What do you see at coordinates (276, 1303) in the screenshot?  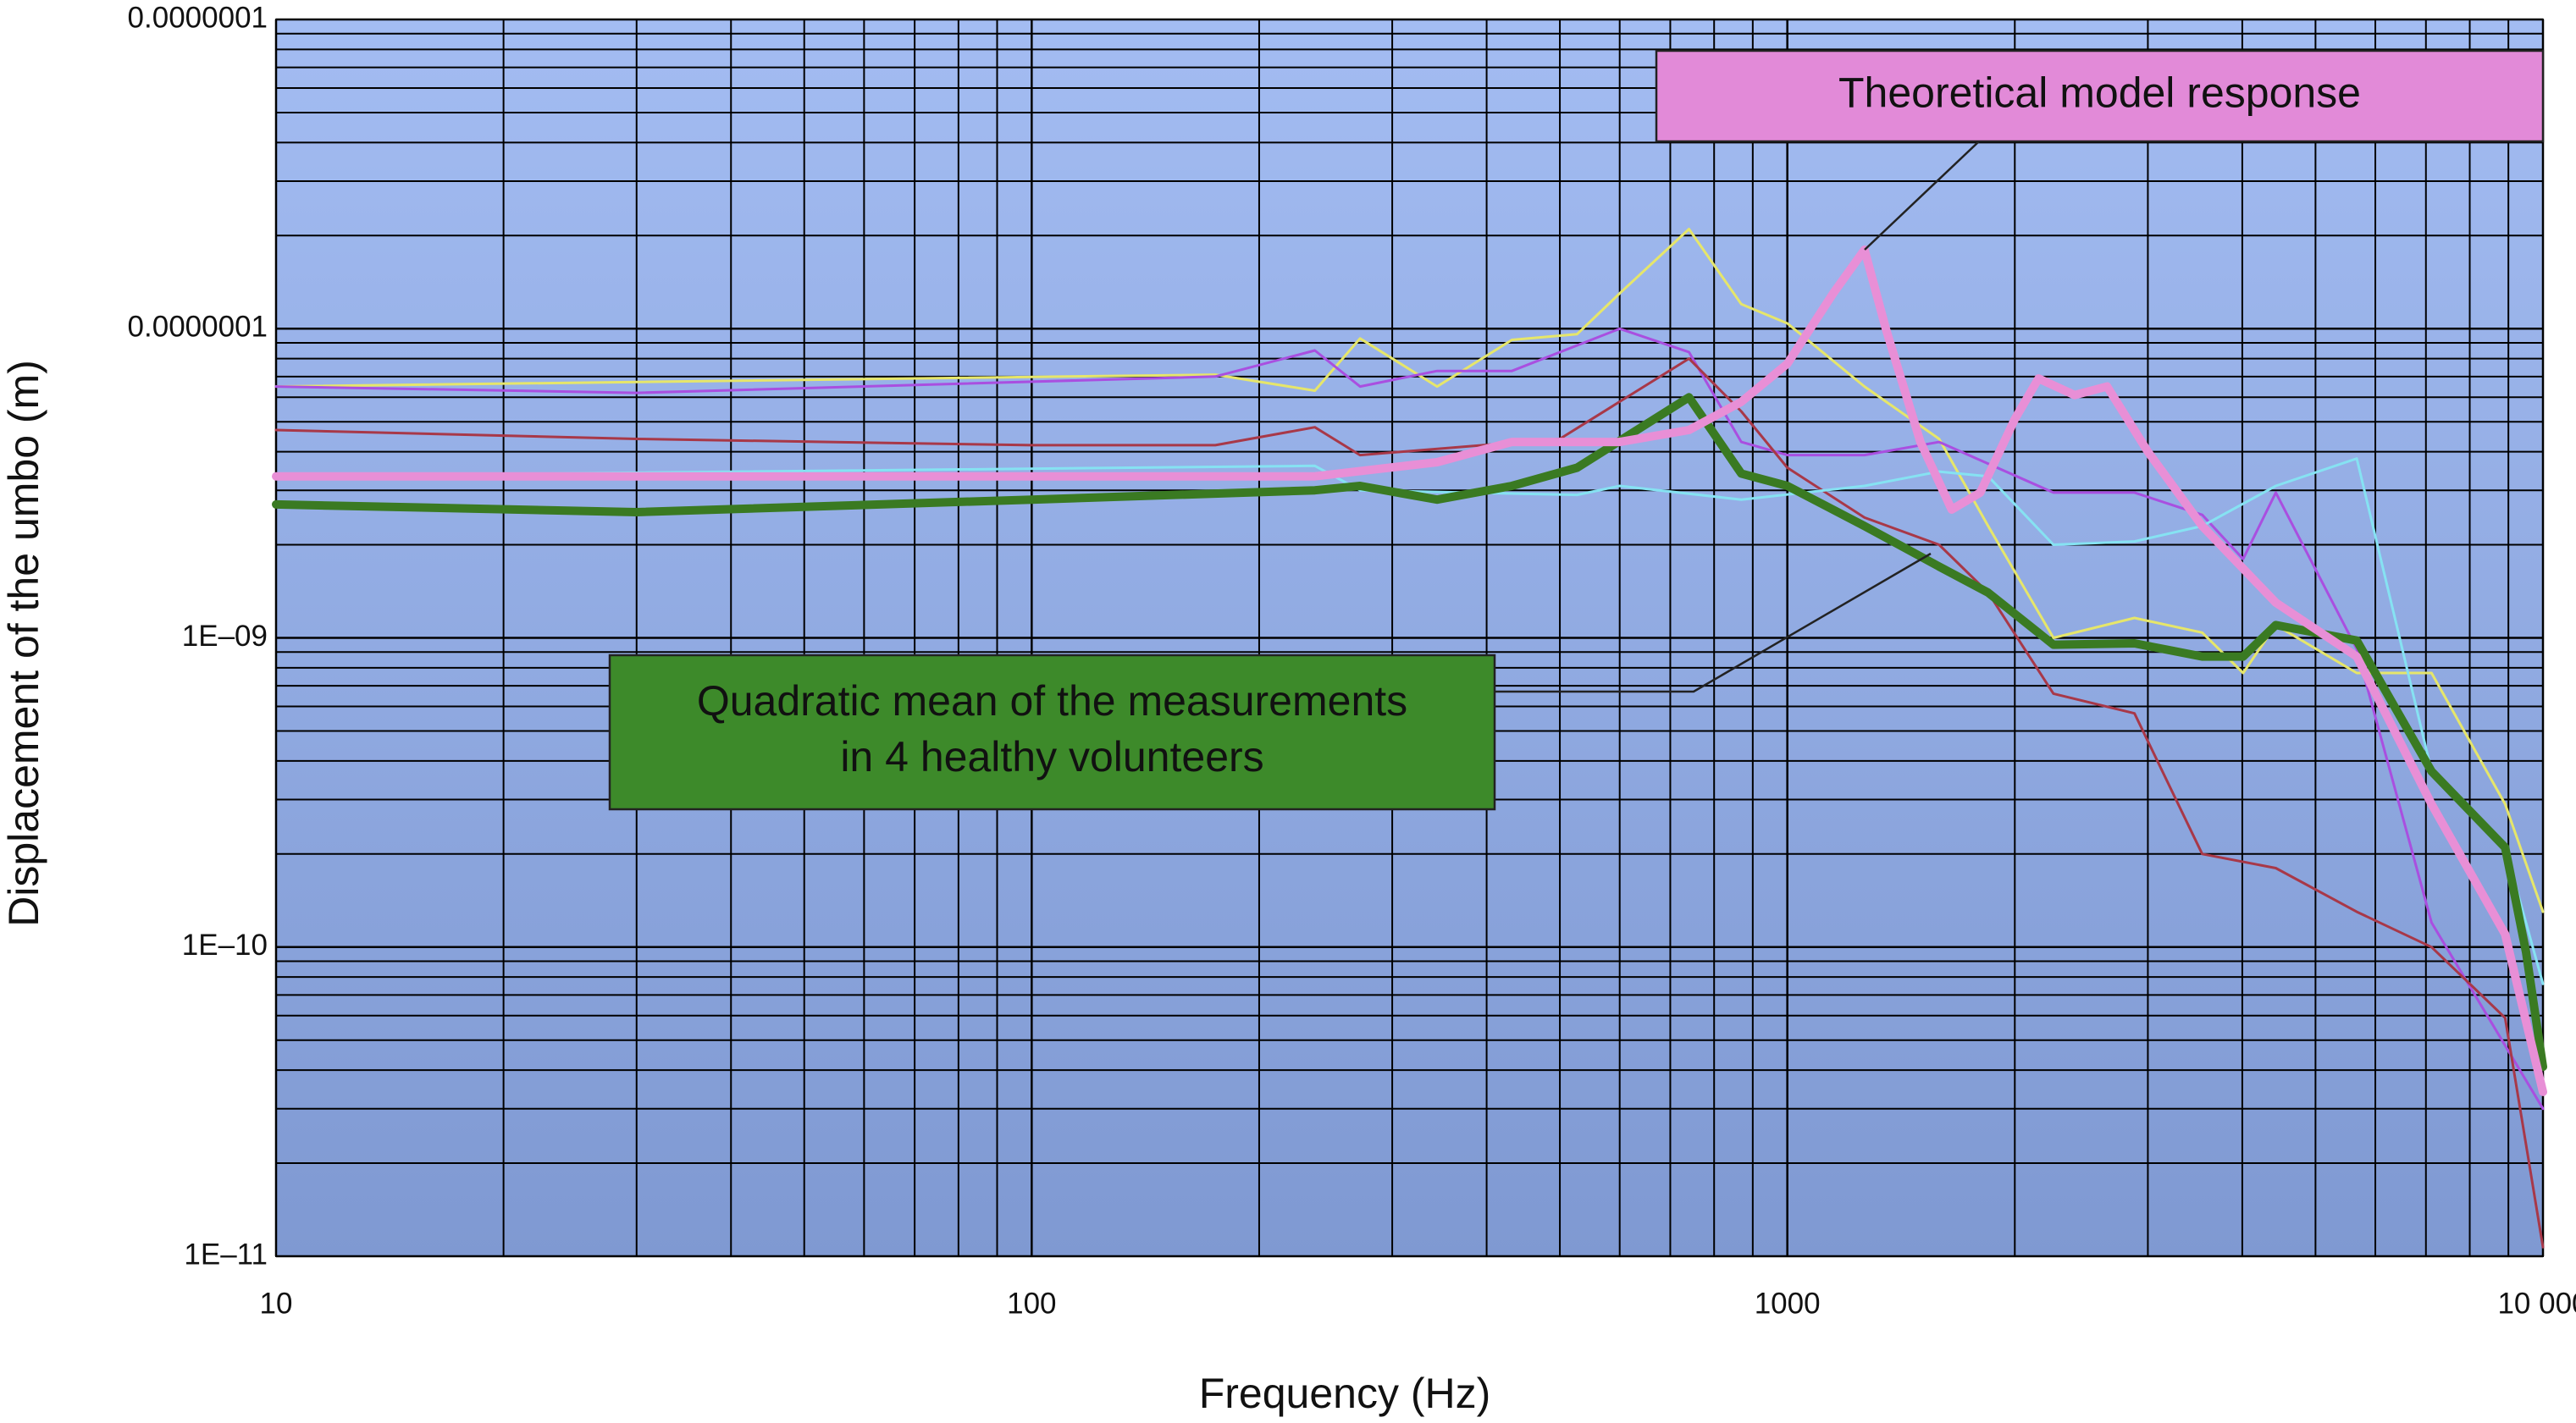 I see `x-tick-label: 10` at bounding box center [276, 1303].